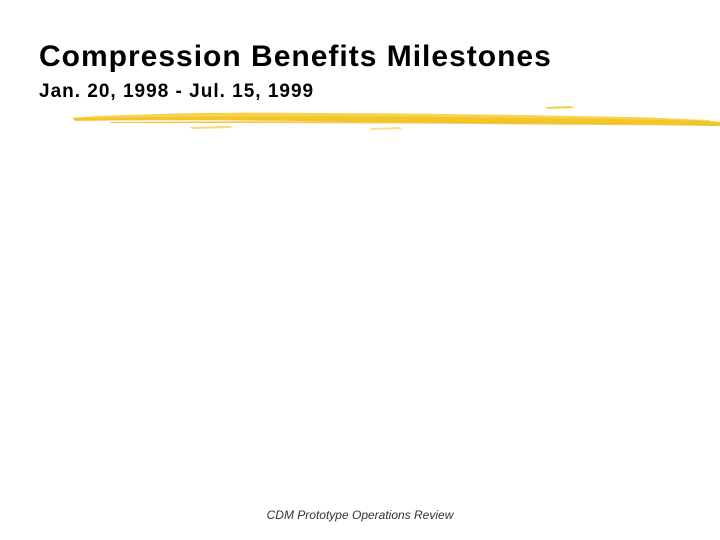  What do you see at coordinates (360, 515) in the screenshot?
I see `slide-footer: CDM Prototype Operations Review` at bounding box center [360, 515].